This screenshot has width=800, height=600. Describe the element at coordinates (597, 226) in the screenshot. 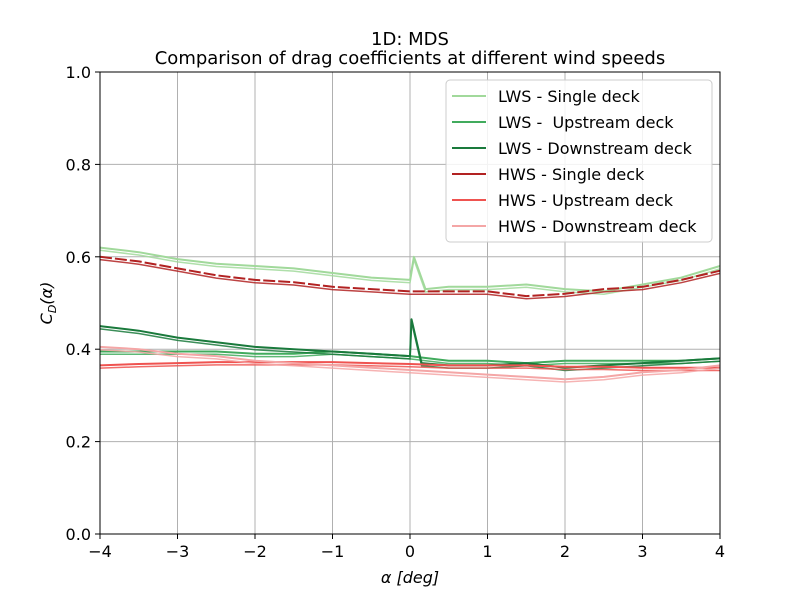

I see `legend-label: HWS - Downstream deck` at that location.